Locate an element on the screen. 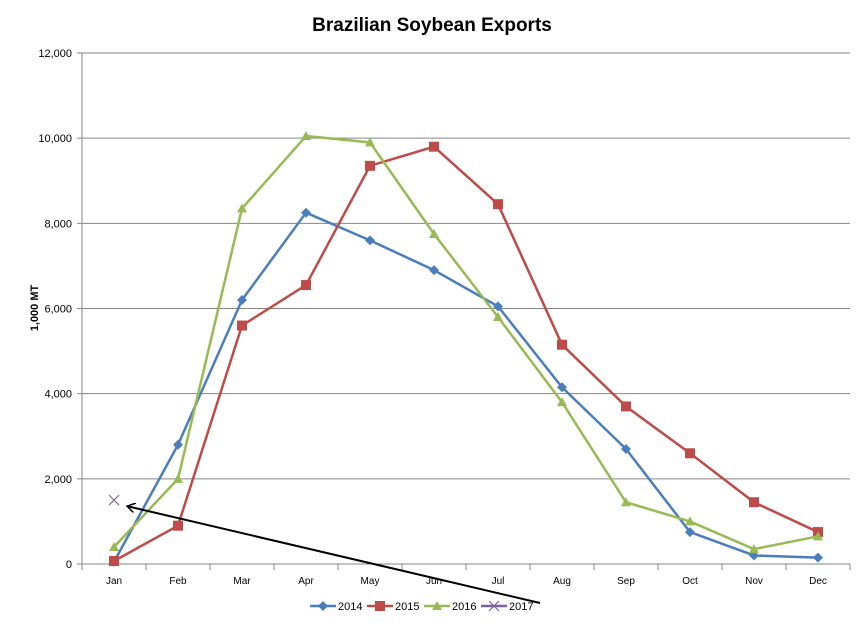 The height and width of the screenshot is (631, 866). annotation-arrow is located at coordinates (334, 555).